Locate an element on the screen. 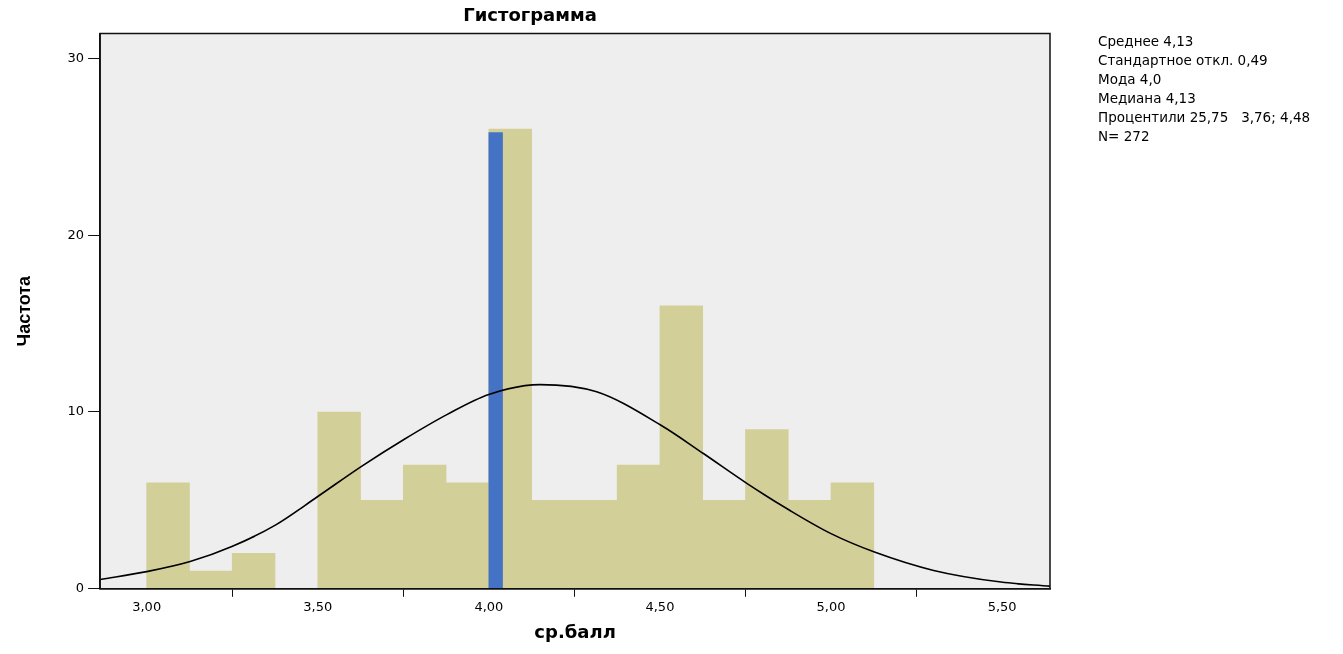  y-tick-label: 10 is located at coordinates (76, 411).